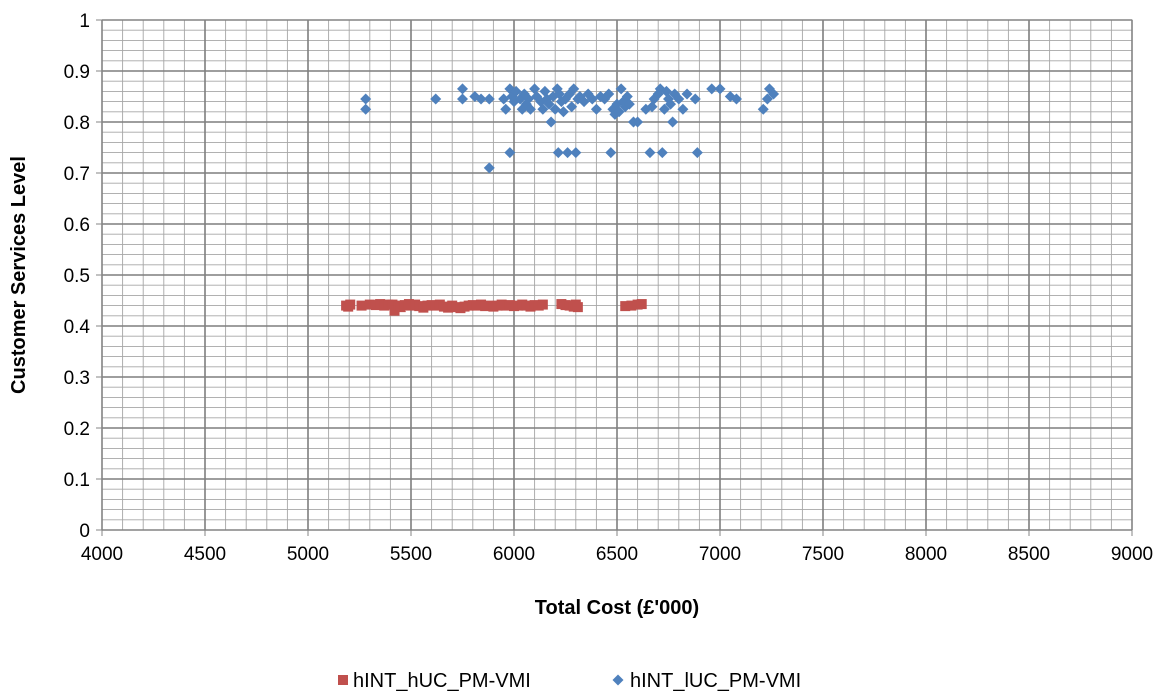 This screenshot has width=1169, height=691. I want to click on legend-label-series-2: hINT_lUC_PM-VMI, so click(715, 680).